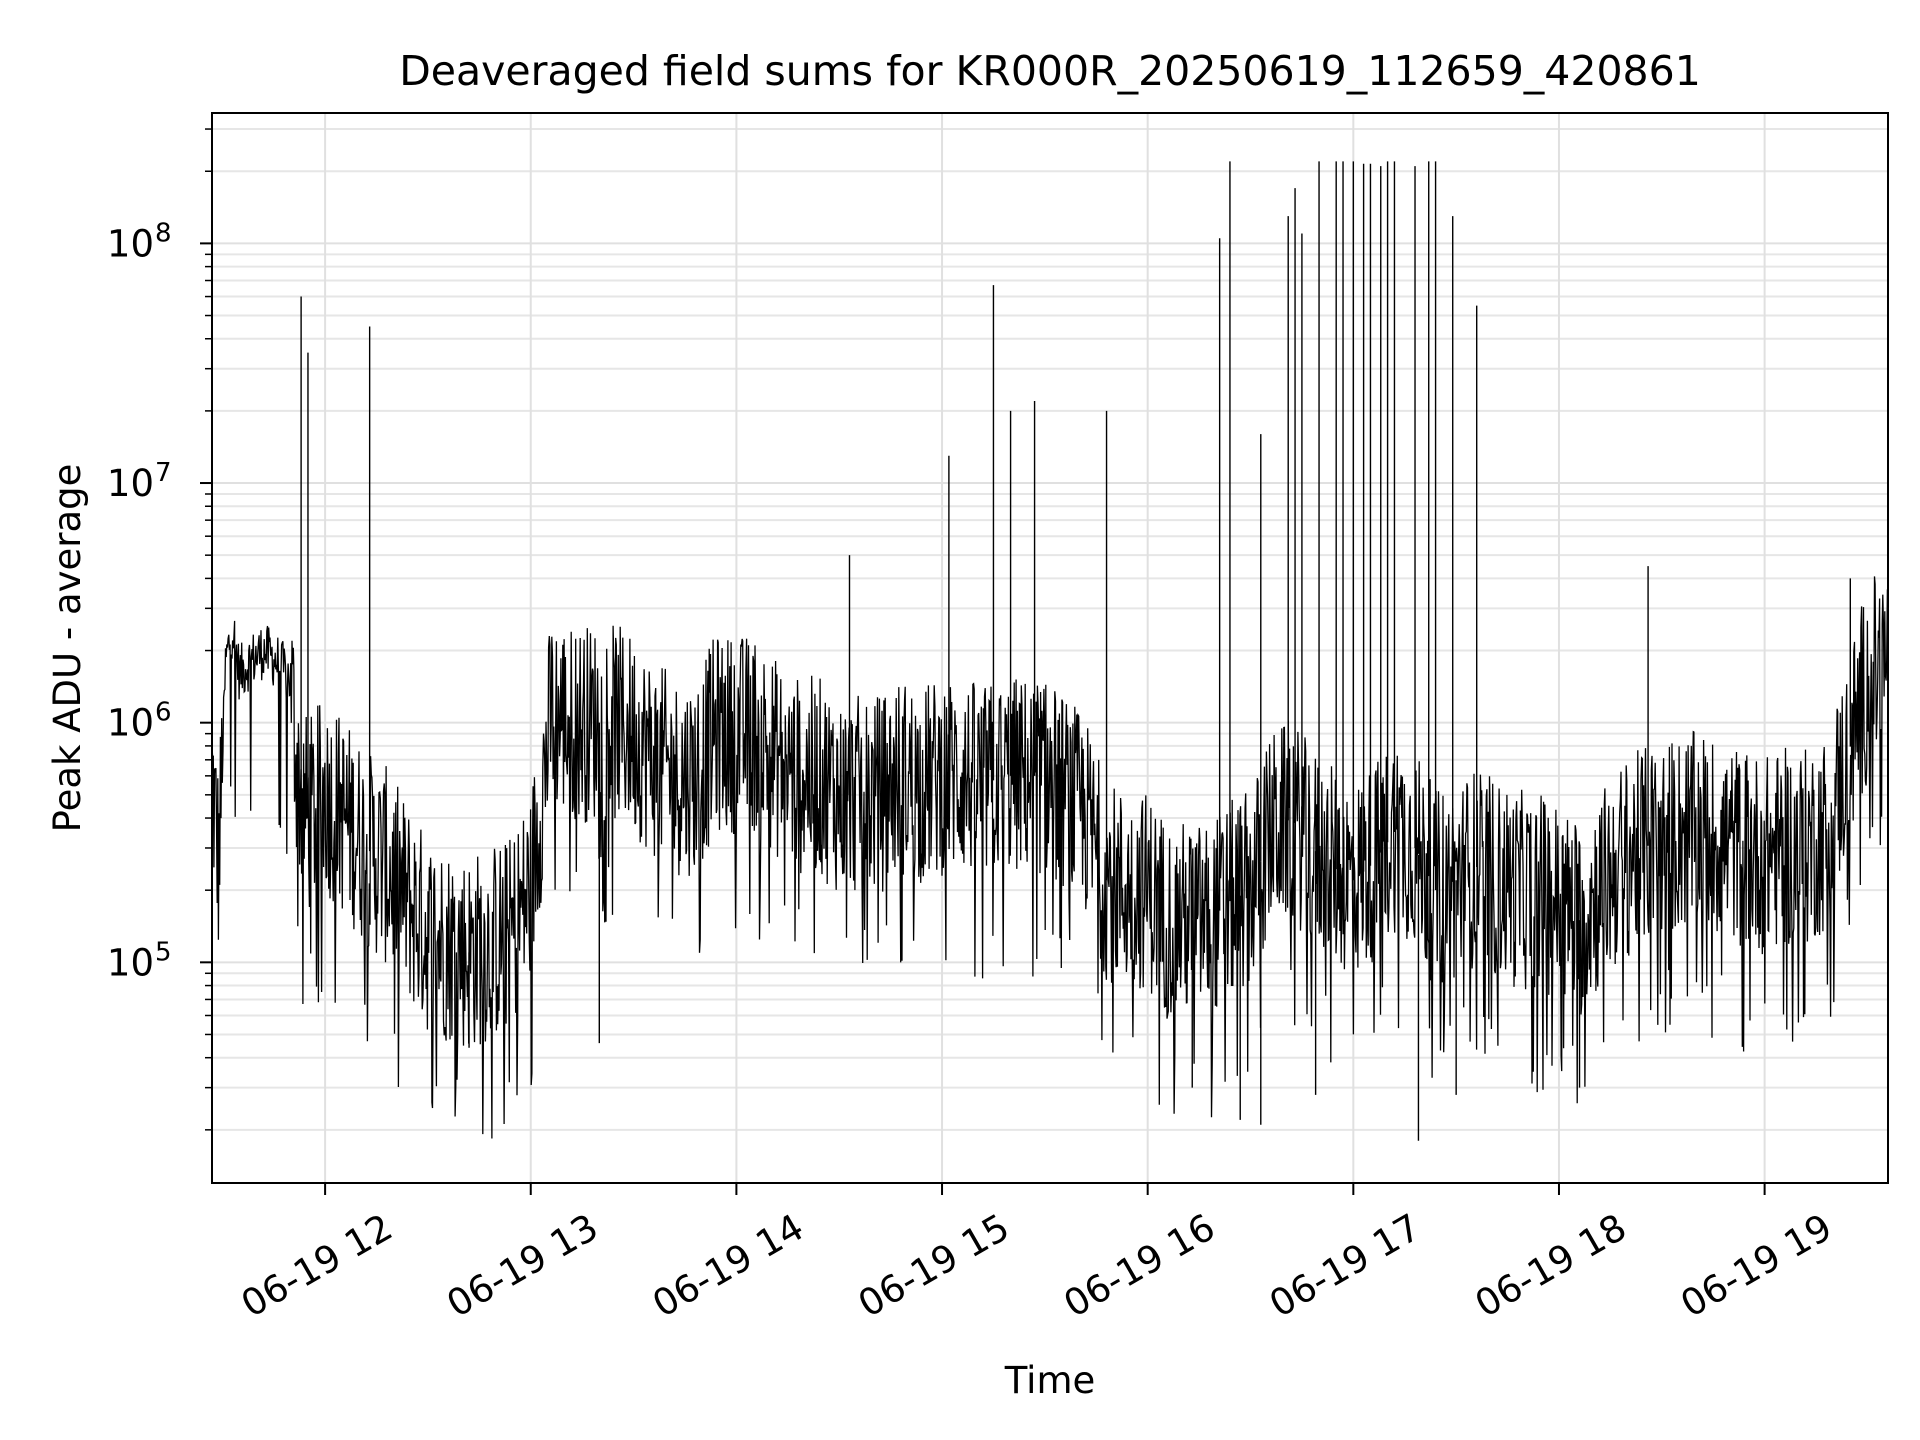 The width and height of the screenshot is (1920, 1440). Describe the element at coordinates (163, 952) in the screenshot. I see `y-tick-exponent: 5` at that location.